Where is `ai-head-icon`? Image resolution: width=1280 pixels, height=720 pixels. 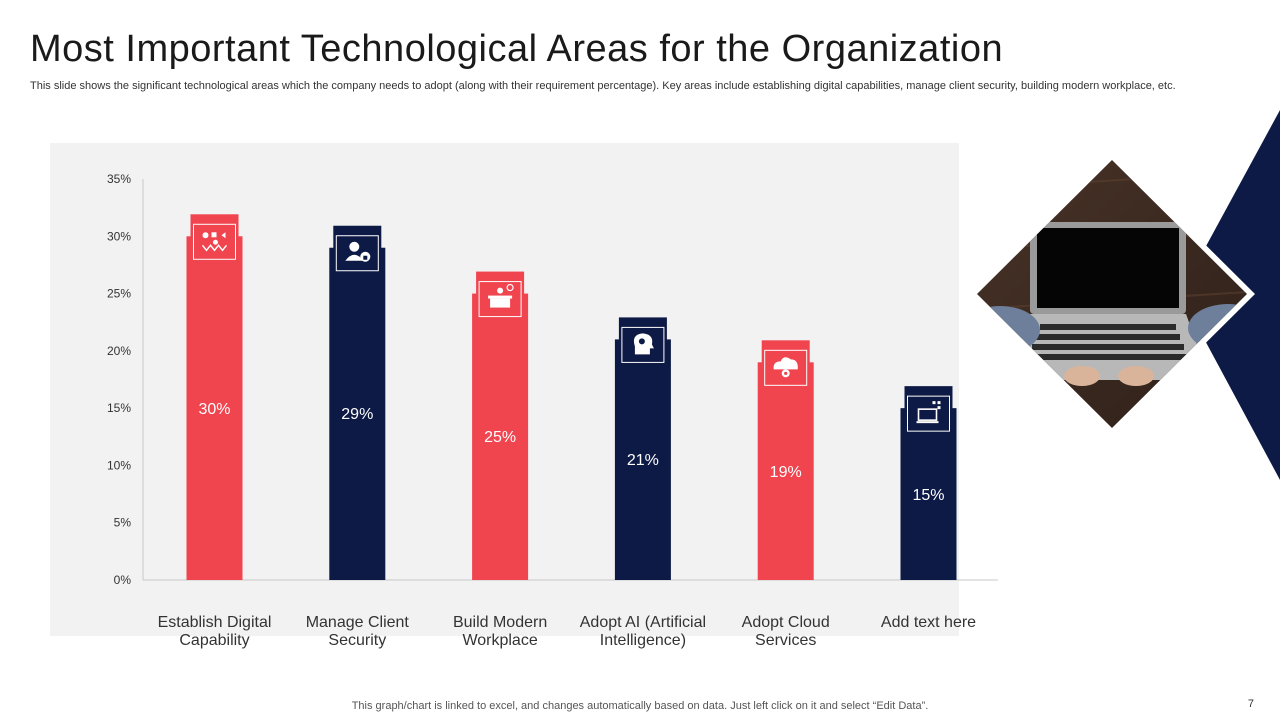
ai-head-icon is located at coordinates (643, 344).